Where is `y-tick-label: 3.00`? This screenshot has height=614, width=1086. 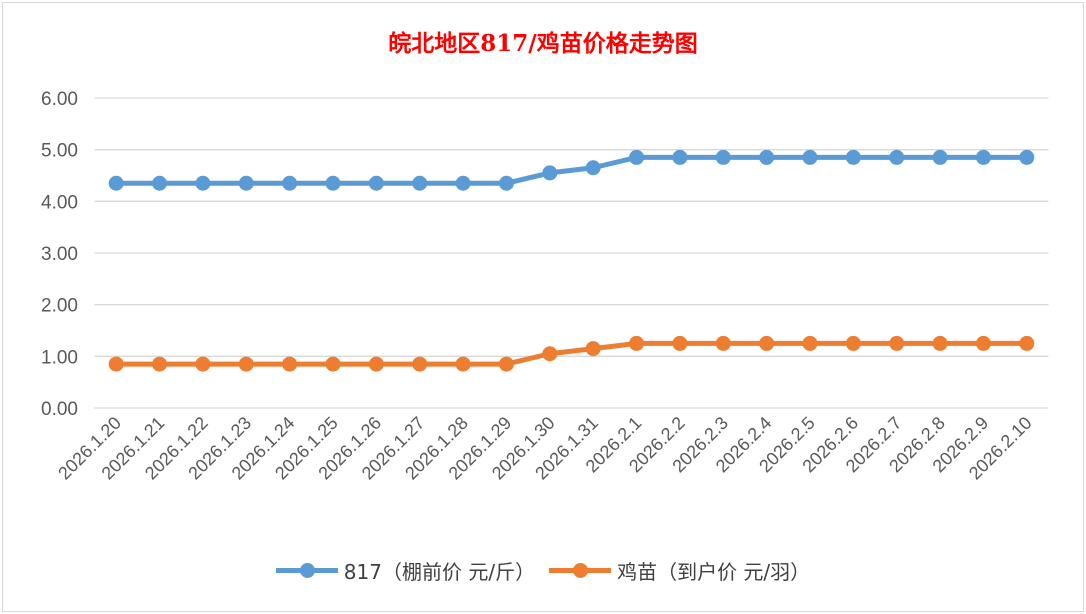
y-tick-label: 3.00 is located at coordinates (59, 254).